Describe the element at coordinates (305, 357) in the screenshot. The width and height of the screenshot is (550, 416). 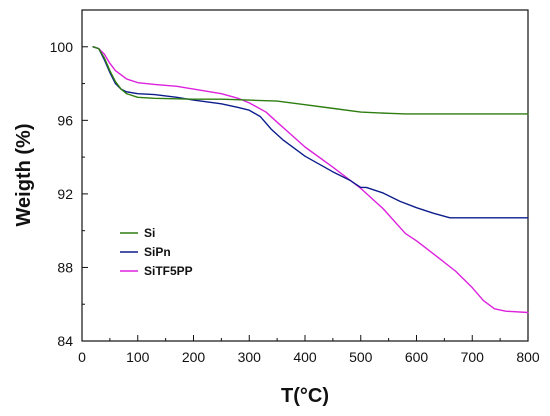
I see `x-tick-label: 400` at that location.